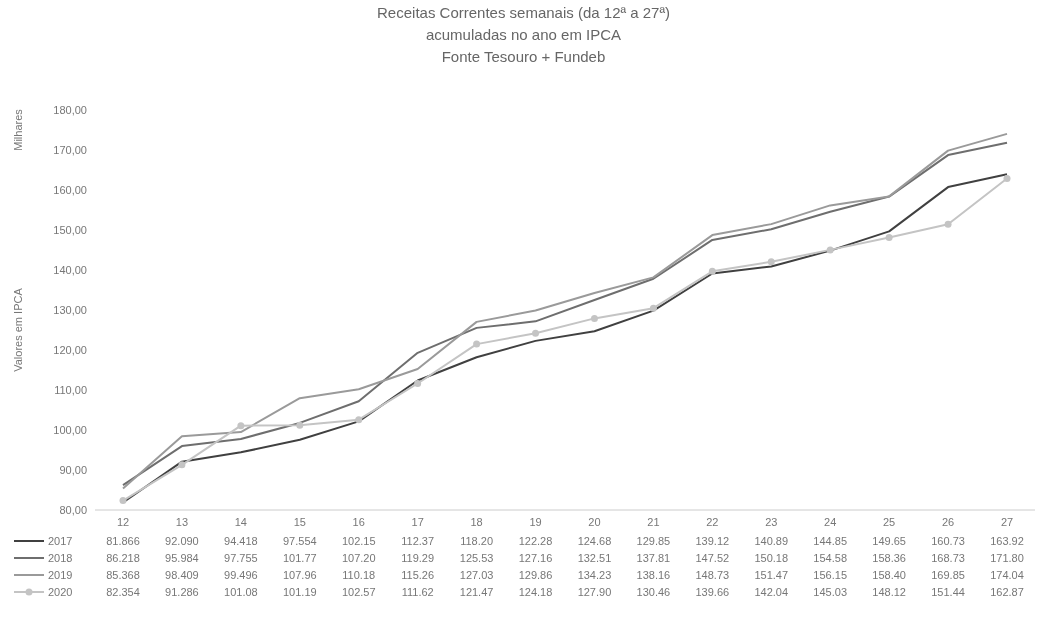 The image size is (1047, 625). Describe the element at coordinates (830, 558) in the screenshot. I see `data-label: 154.58` at that location.